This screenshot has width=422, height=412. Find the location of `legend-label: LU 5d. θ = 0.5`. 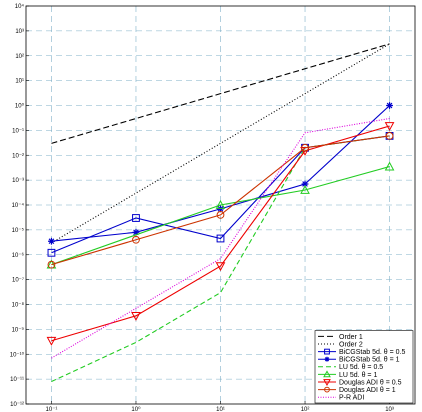

legend-label: LU 5d. θ = 0.5 is located at coordinates (361, 367).